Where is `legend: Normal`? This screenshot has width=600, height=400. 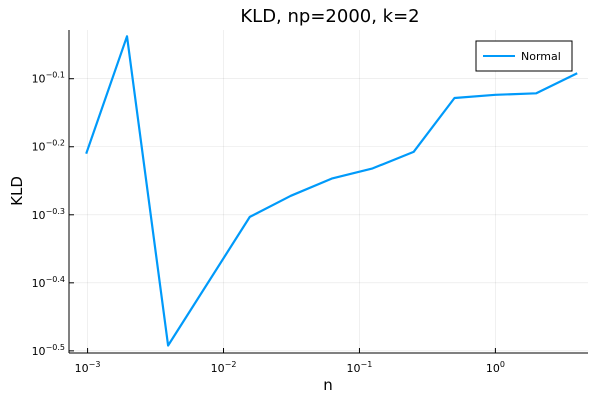 legend: Normal is located at coordinates (524, 56).